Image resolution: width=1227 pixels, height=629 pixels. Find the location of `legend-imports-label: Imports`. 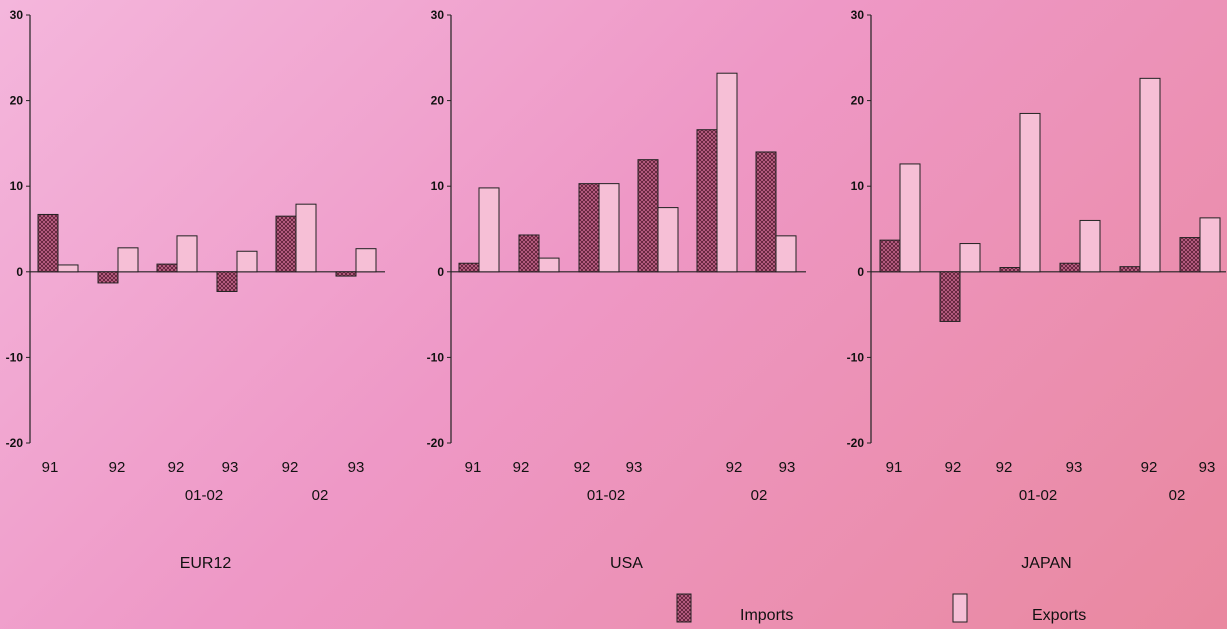

legend-imports-label: Imports is located at coordinates (766, 615).